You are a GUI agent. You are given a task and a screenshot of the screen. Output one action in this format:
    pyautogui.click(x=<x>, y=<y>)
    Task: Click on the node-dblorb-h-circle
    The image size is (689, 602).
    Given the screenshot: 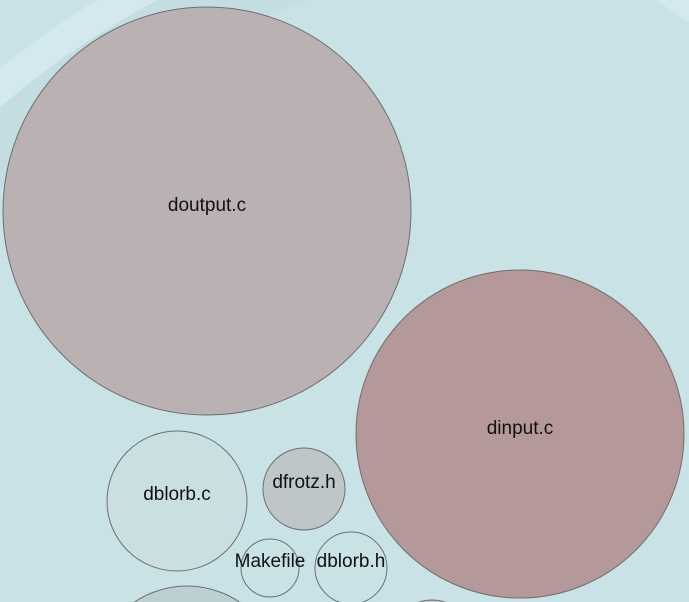 What is the action you would take?
    pyautogui.click(x=351, y=566)
    